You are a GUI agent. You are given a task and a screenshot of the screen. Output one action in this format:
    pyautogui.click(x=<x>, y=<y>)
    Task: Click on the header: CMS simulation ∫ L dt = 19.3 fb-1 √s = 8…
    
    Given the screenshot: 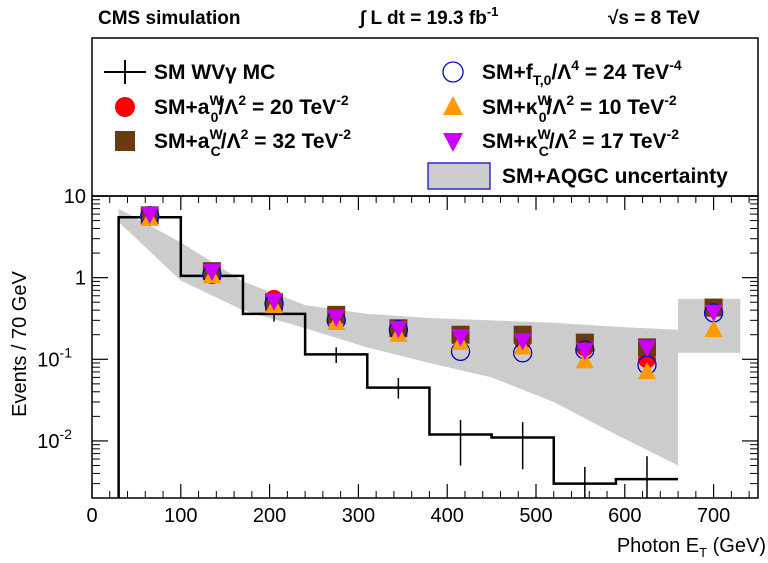 What is the action you would take?
    pyautogui.click(x=399, y=16)
    